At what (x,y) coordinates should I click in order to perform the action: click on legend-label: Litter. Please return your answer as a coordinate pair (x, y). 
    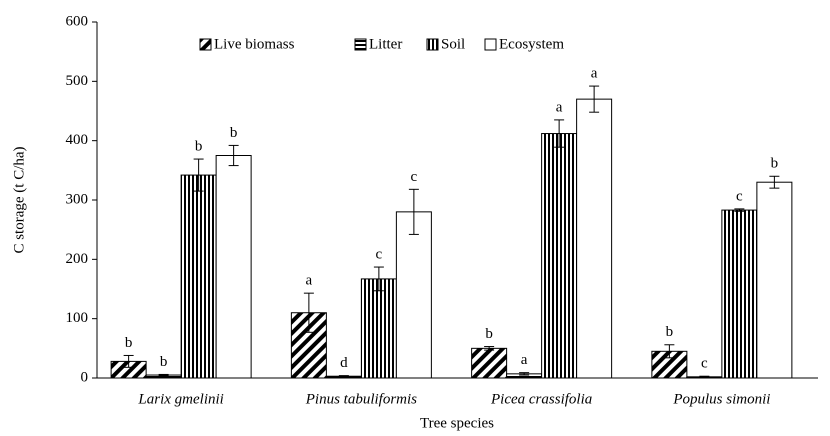
    Looking at the image, I should click on (385, 44).